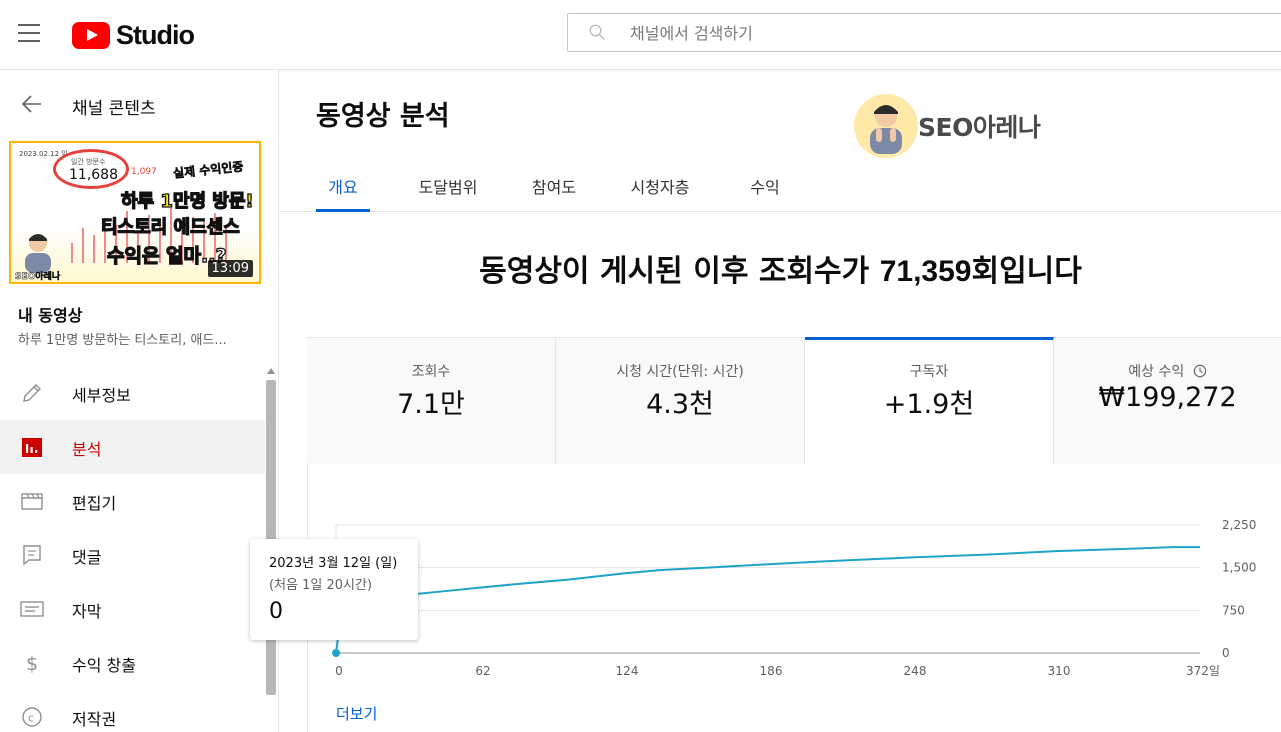  Describe the element at coordinates (31, 104) in the screenshot. I see `arrow-left-icon` at that location.